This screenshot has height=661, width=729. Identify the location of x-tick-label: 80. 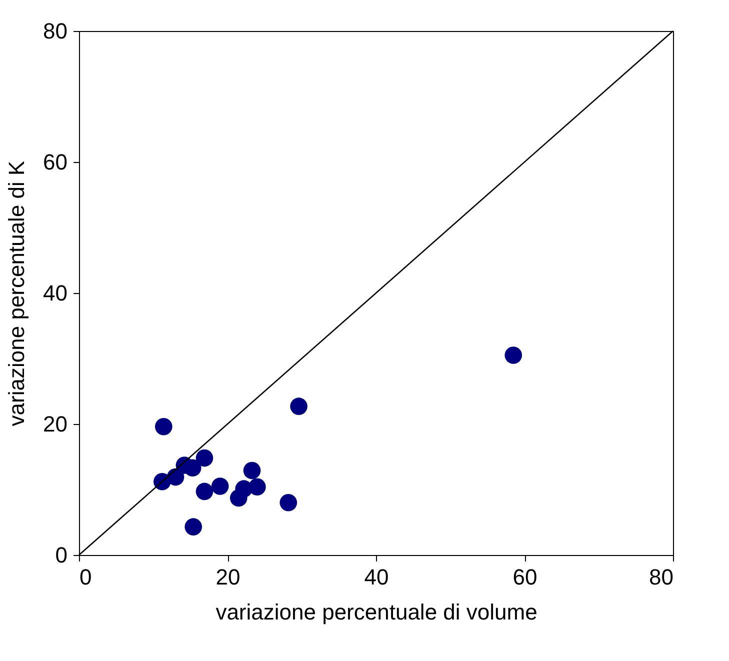
(661, 577).